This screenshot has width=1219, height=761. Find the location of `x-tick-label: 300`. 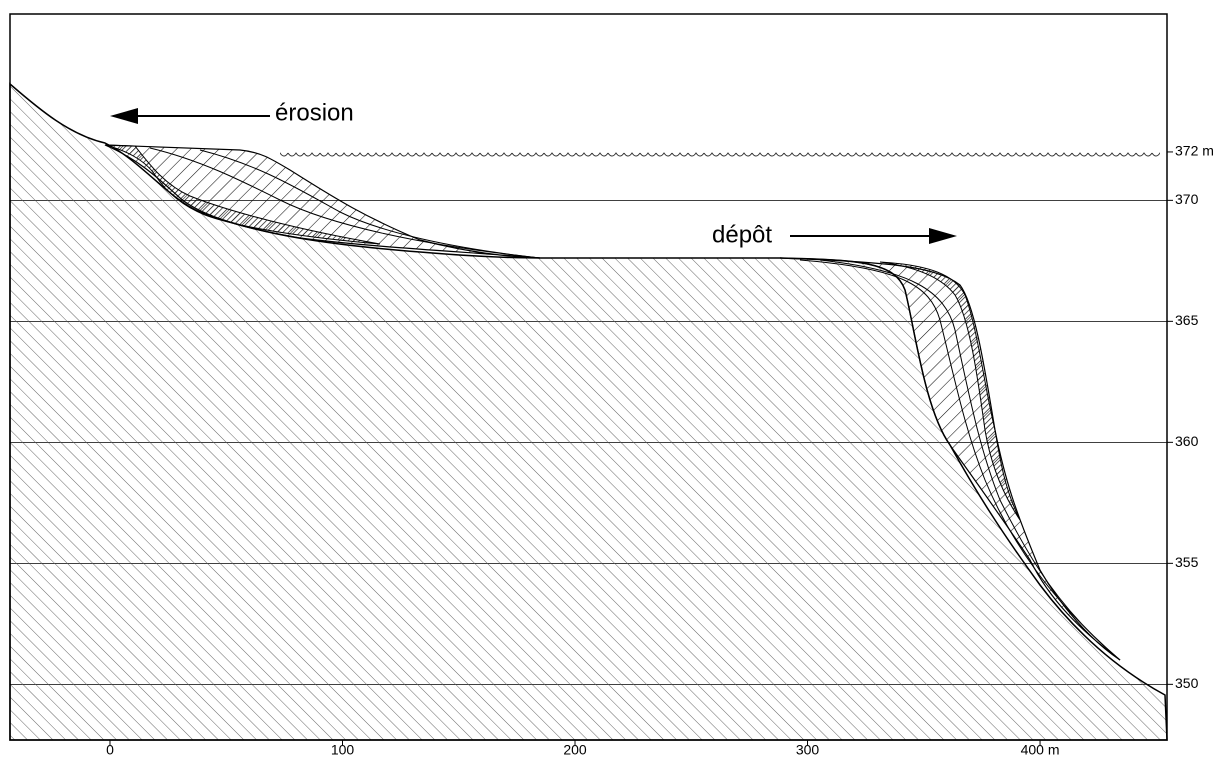

x-tick-label: 300 is located at coordinates (808, 749).